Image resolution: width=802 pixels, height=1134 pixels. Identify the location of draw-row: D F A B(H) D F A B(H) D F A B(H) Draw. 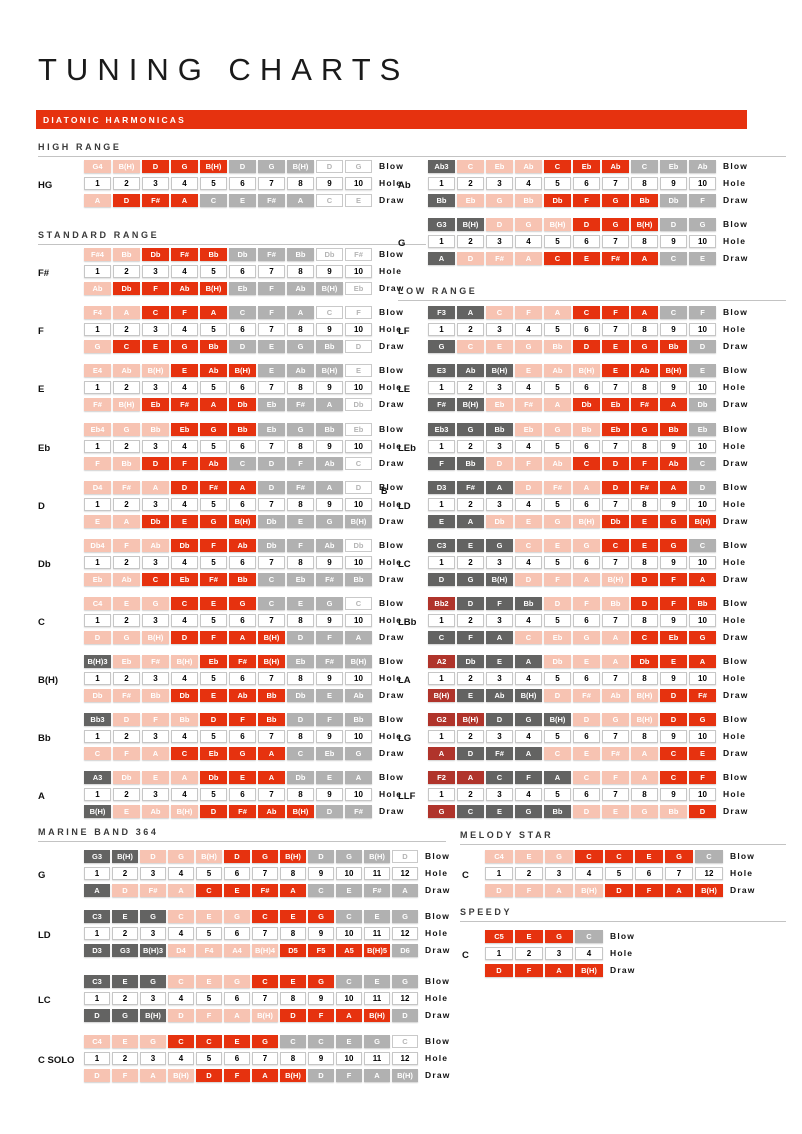
(267, 1075).